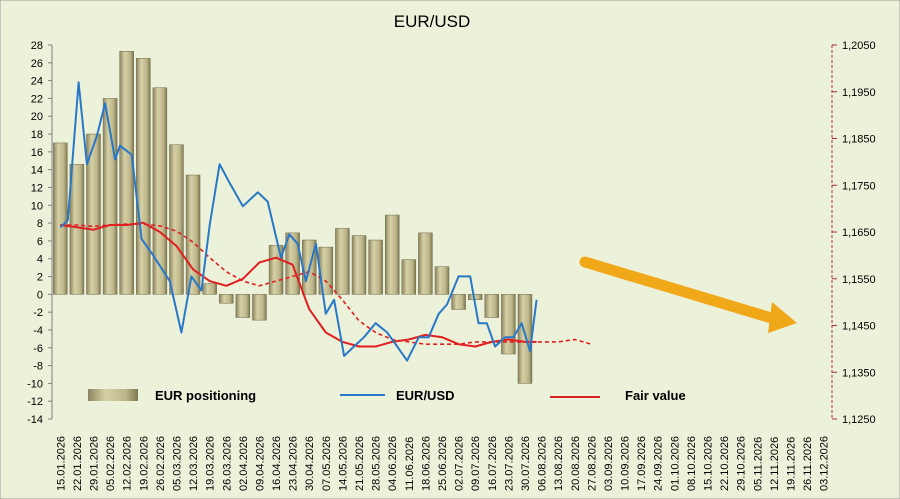 This screenshot has width=900, height=499. I want to click on x-tick-label: 02.07.2026, so click(460, 463).